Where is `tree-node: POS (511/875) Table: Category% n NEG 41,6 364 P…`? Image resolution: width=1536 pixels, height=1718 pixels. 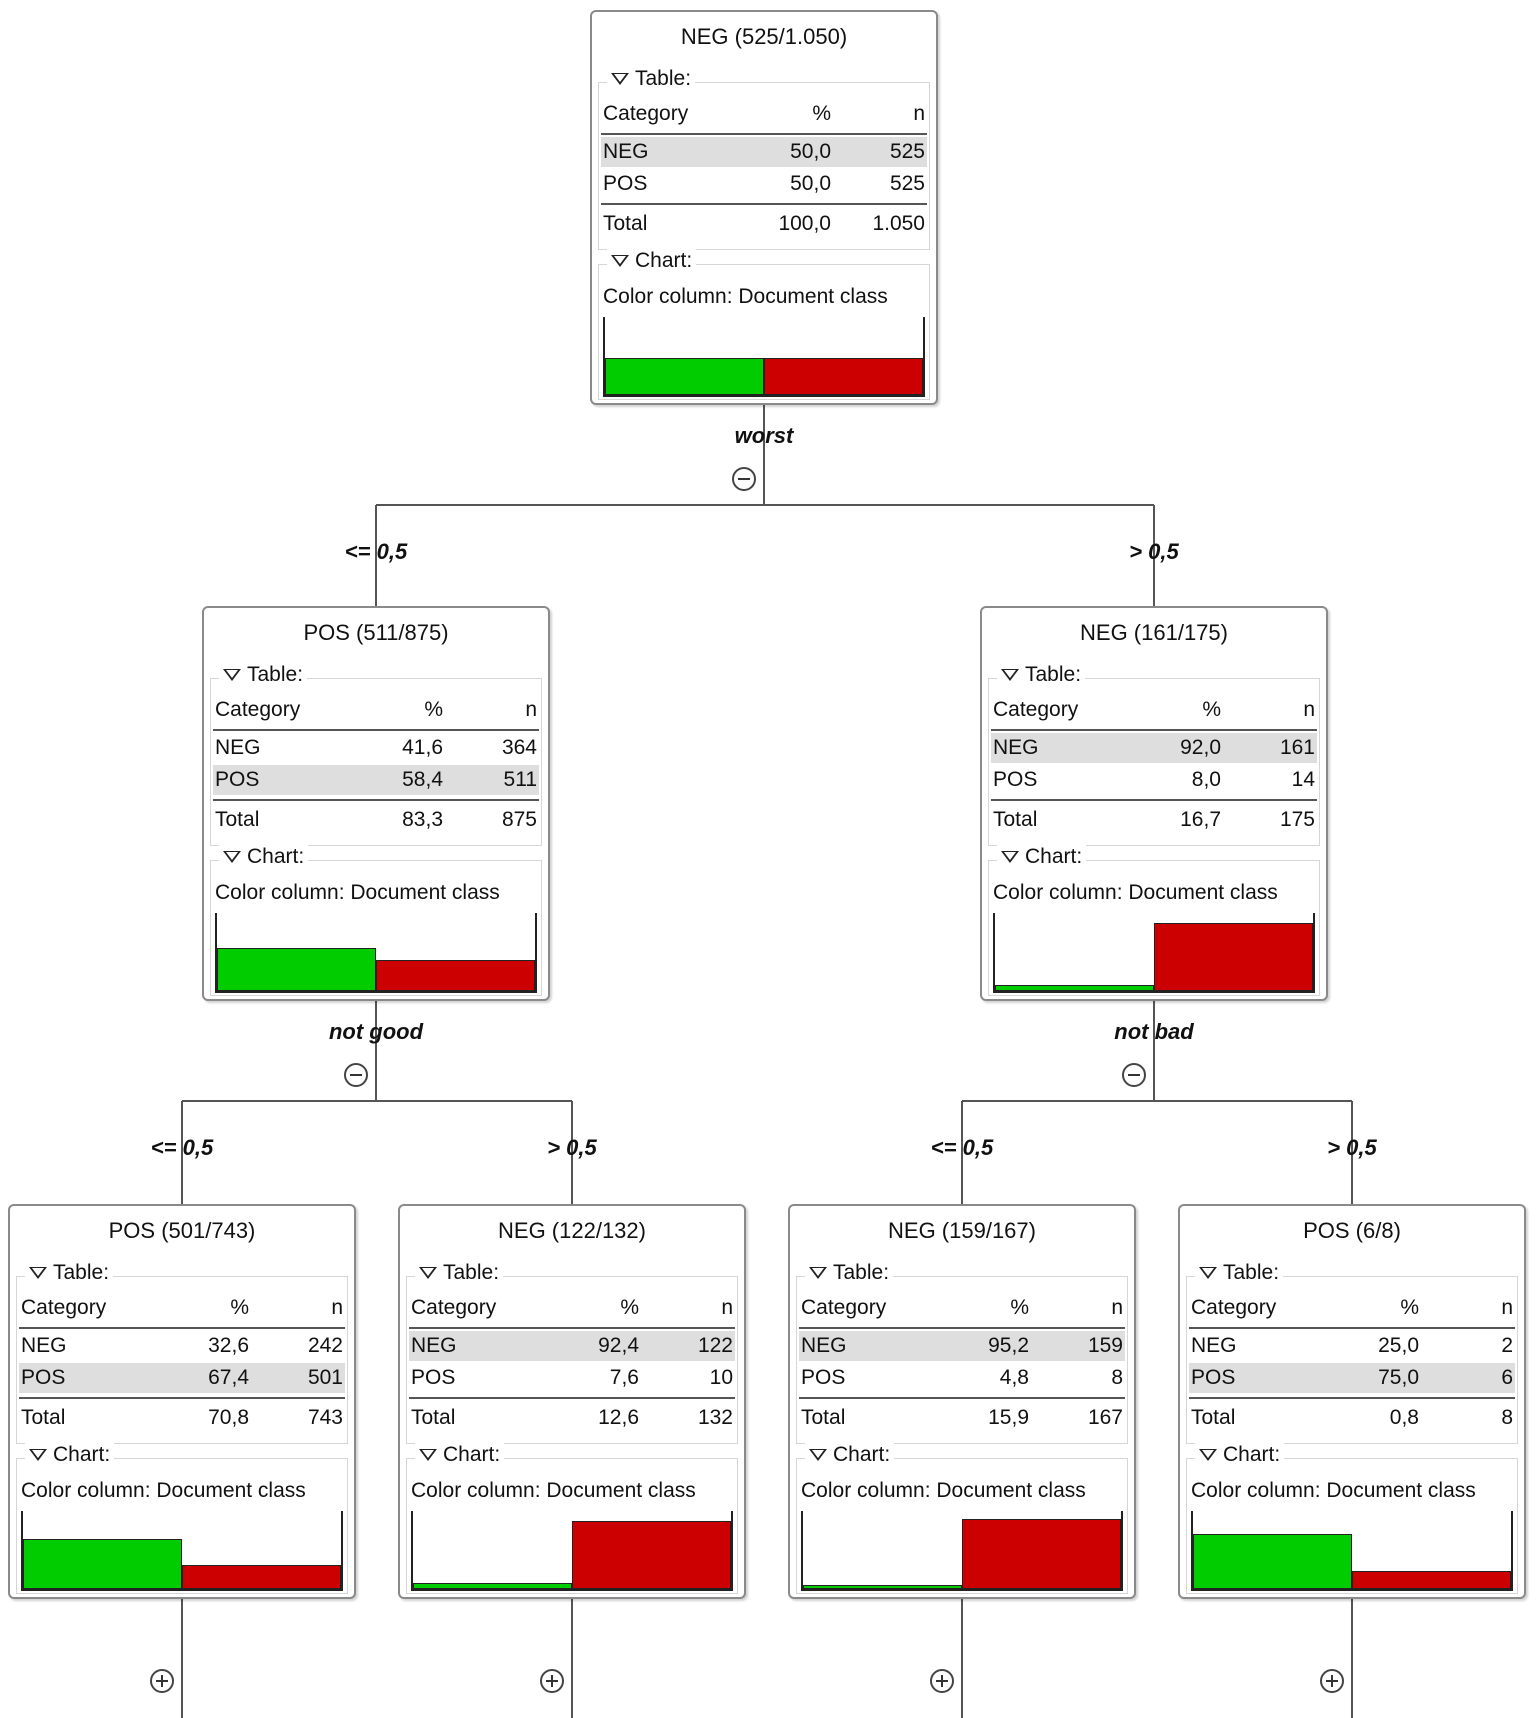 tree-node: POS (511/875) Table: Category% n NEG 41,6 364 P… is located at coordinates (376, 803).